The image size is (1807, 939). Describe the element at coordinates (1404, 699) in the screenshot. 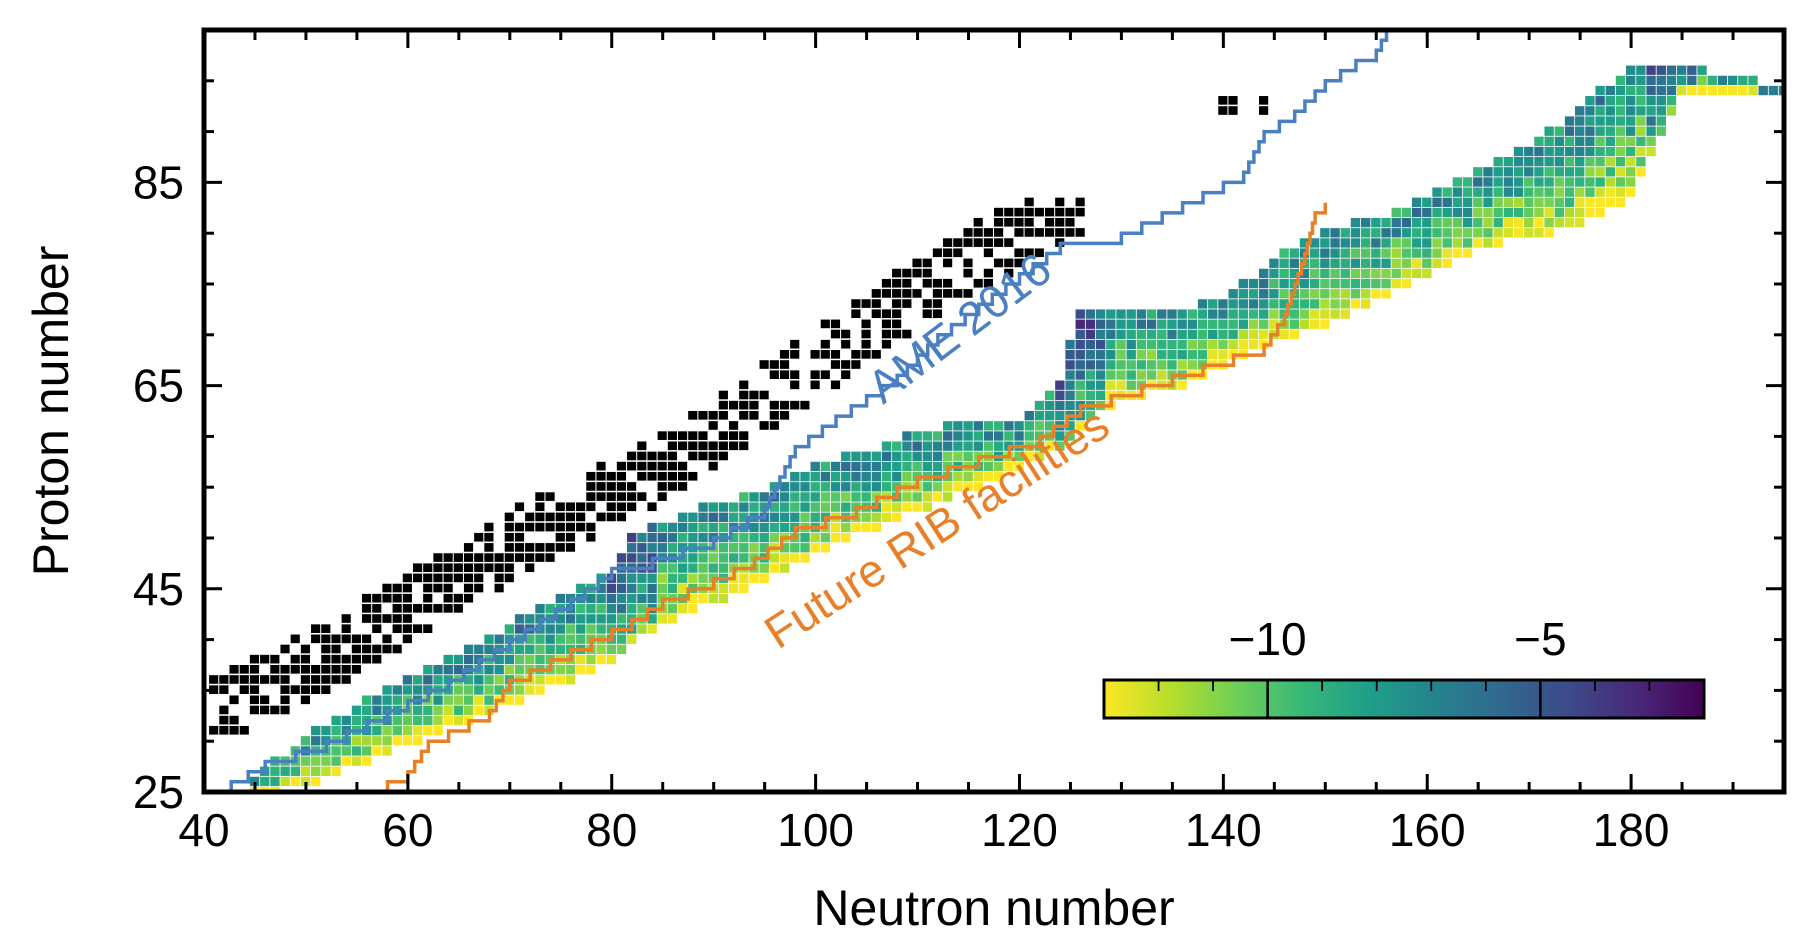

I see `colorbar-gradient` at that location.